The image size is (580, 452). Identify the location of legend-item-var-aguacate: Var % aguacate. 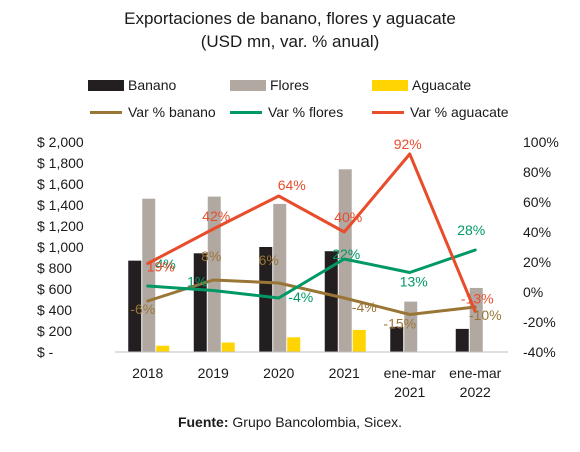
(440, 112).